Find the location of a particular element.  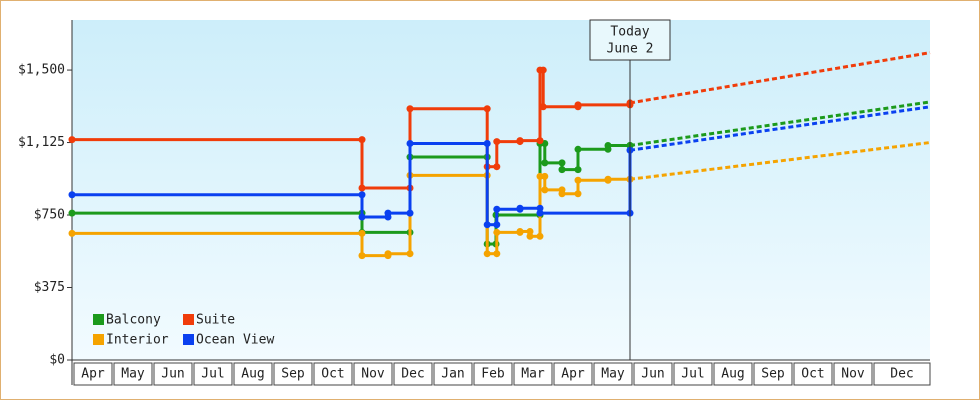

today-label: Today is located at coordinates (629, 32).